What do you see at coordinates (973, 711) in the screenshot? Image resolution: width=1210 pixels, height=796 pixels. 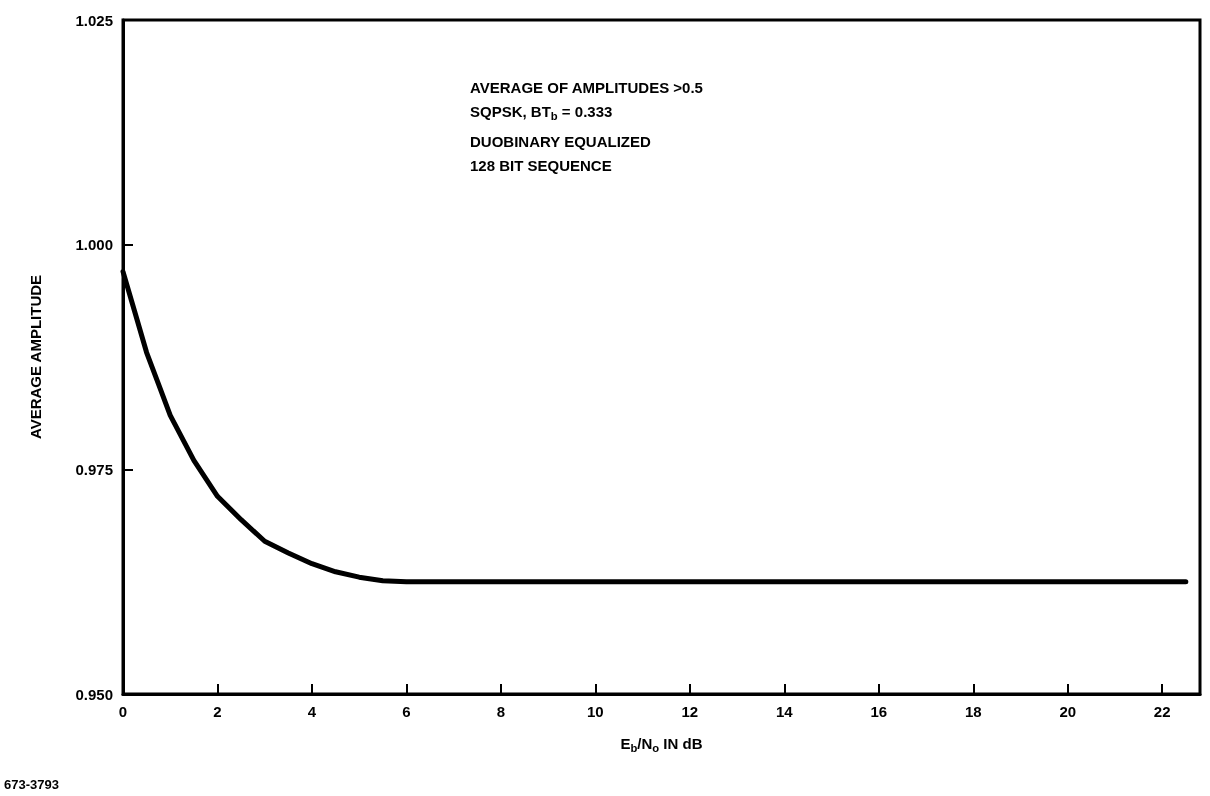 I see `x-tick-label: 18` at bounding box center [973, 711].